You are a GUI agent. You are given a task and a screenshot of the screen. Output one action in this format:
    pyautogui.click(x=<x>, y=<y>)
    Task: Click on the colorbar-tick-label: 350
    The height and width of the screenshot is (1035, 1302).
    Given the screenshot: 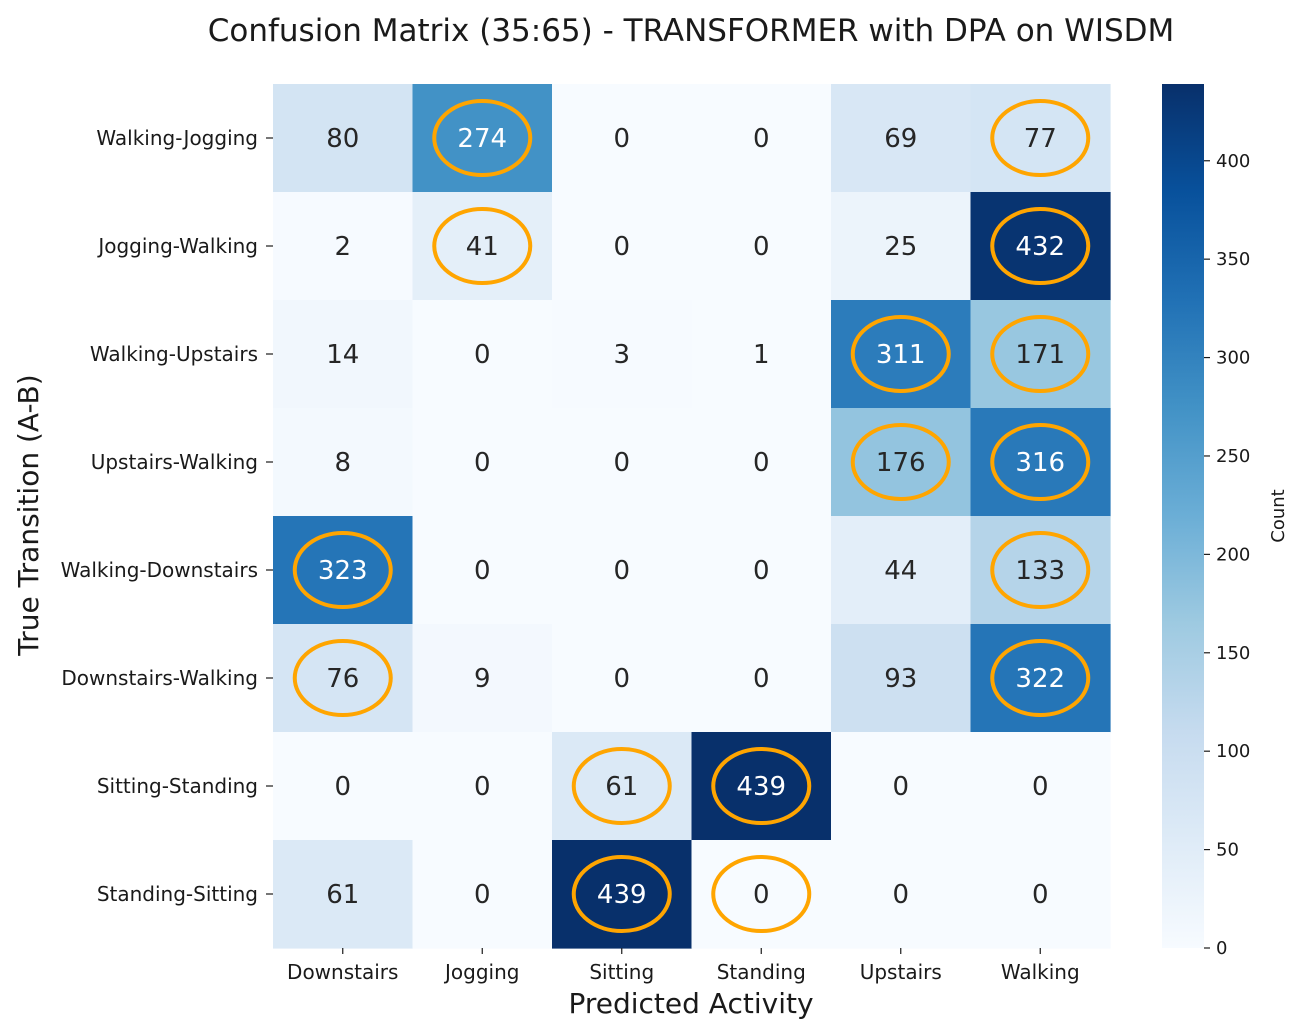 What is the action you would take?
    pyautogui.click(x=1233, y=259)
    